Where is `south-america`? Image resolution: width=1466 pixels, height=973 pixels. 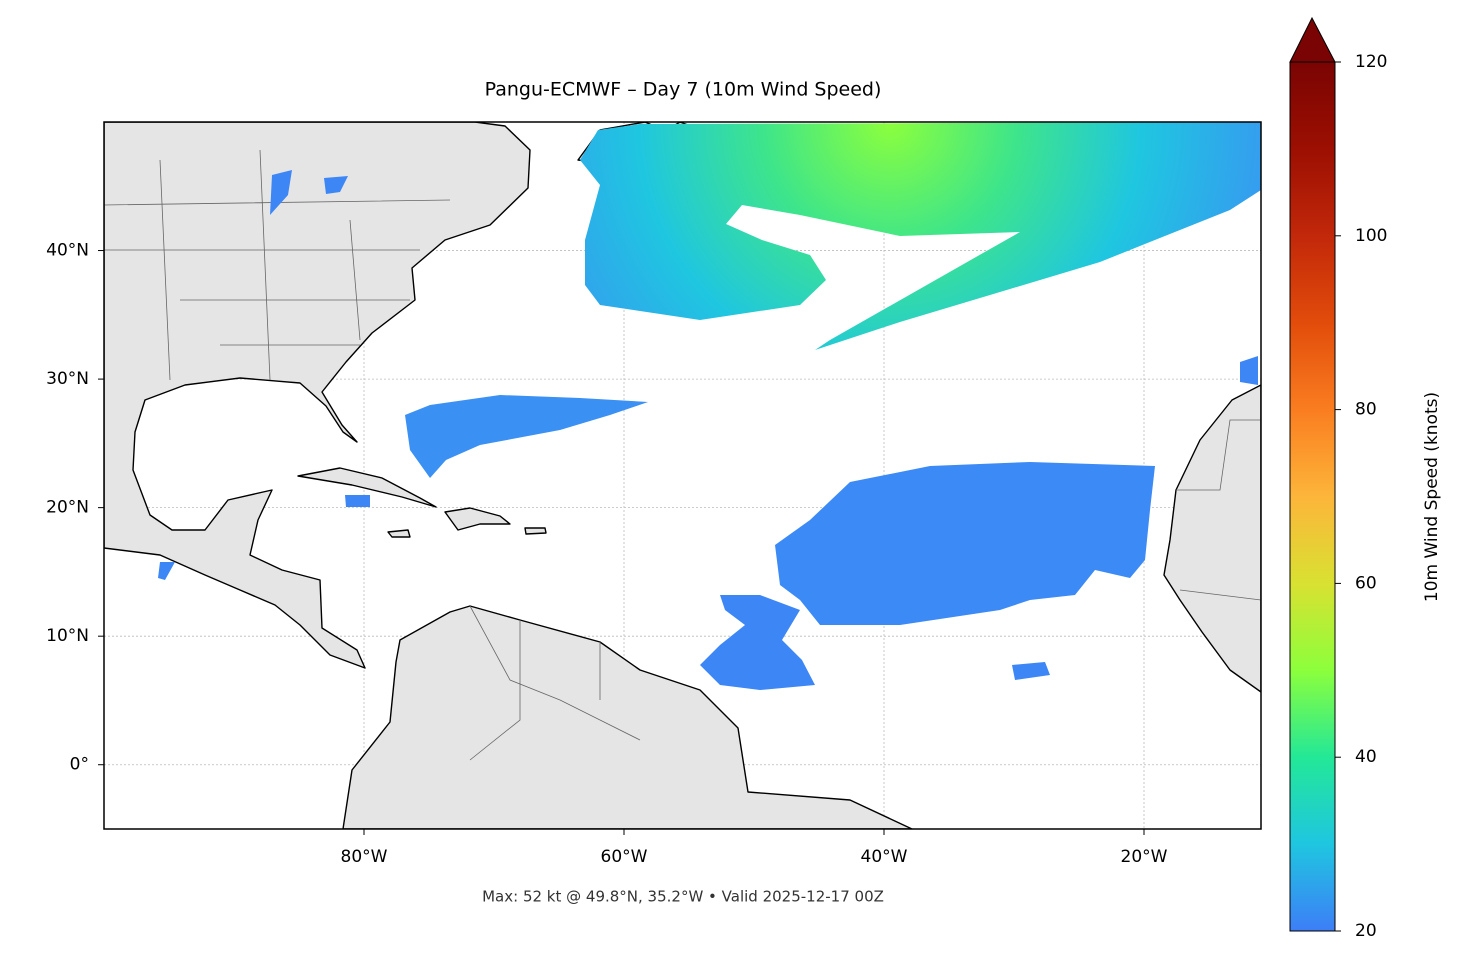 south-america is located at coordinates (627, 717).